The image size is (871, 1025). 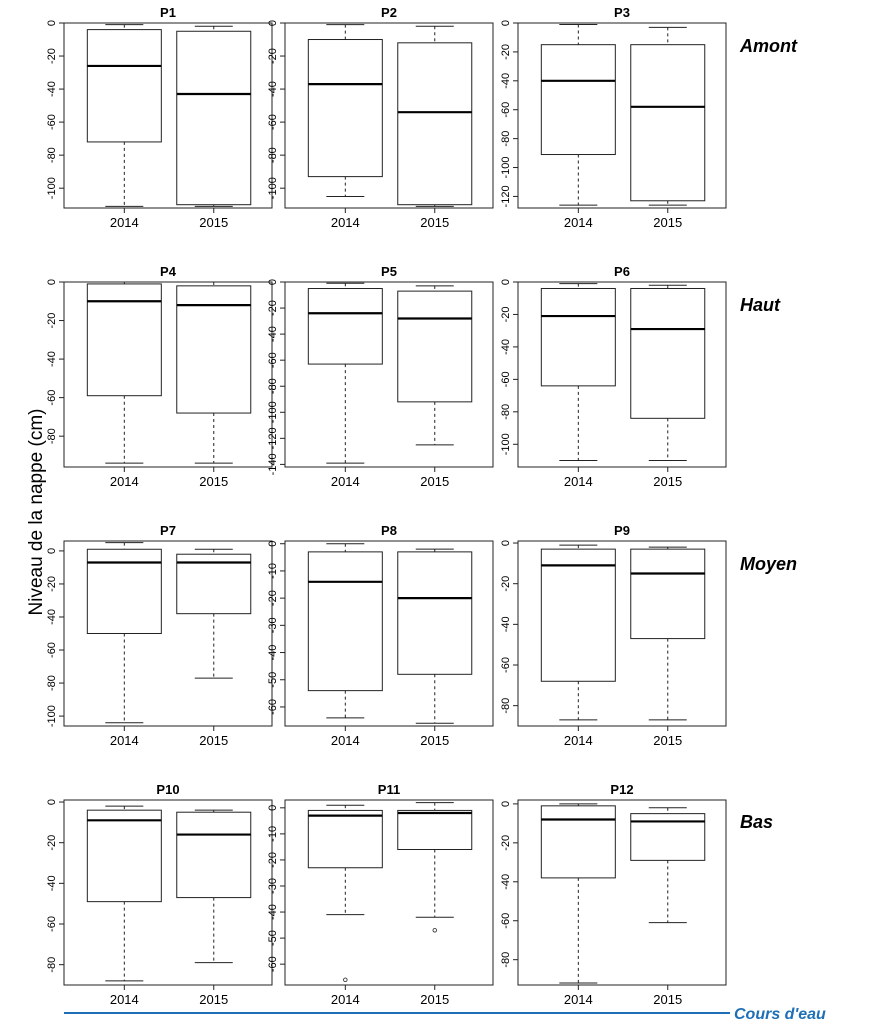 I want to click on y-tick-label: -30, so click(x=273, y=625).